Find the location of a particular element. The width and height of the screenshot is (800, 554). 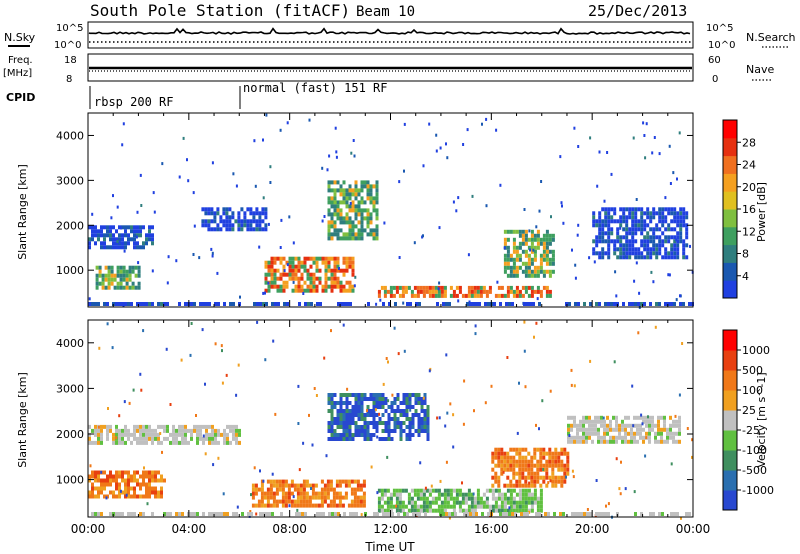

nsky-tick-bottom: 10^0 is located at coordinates (67, 45).